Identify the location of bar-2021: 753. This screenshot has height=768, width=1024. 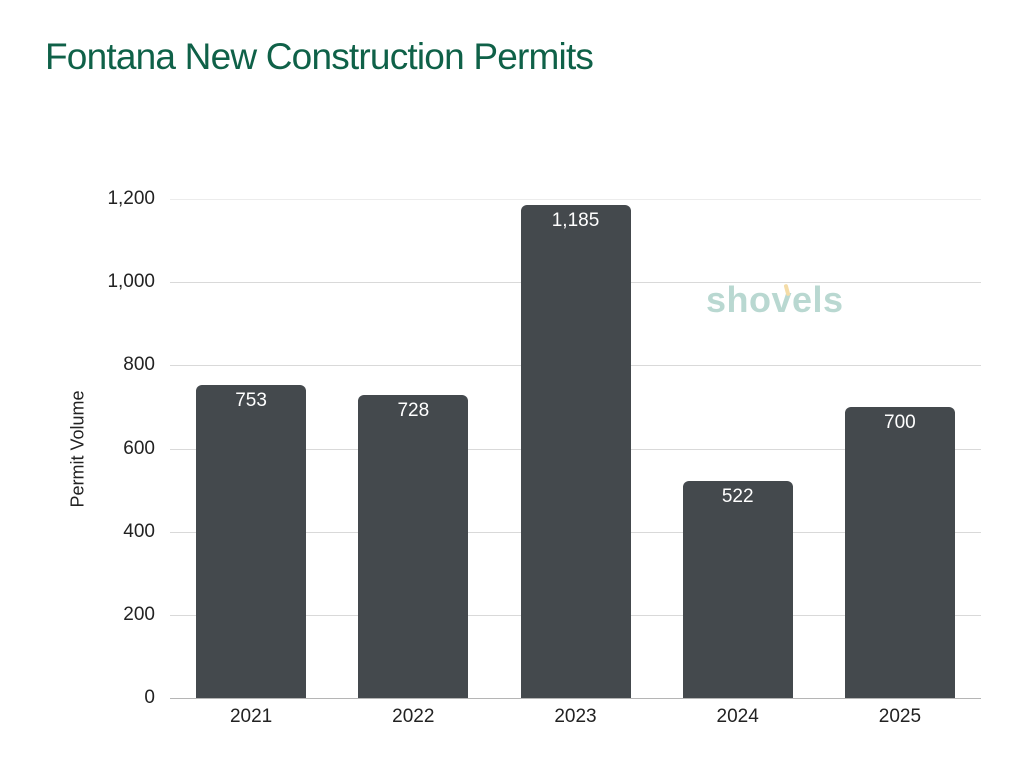
(251, 541).